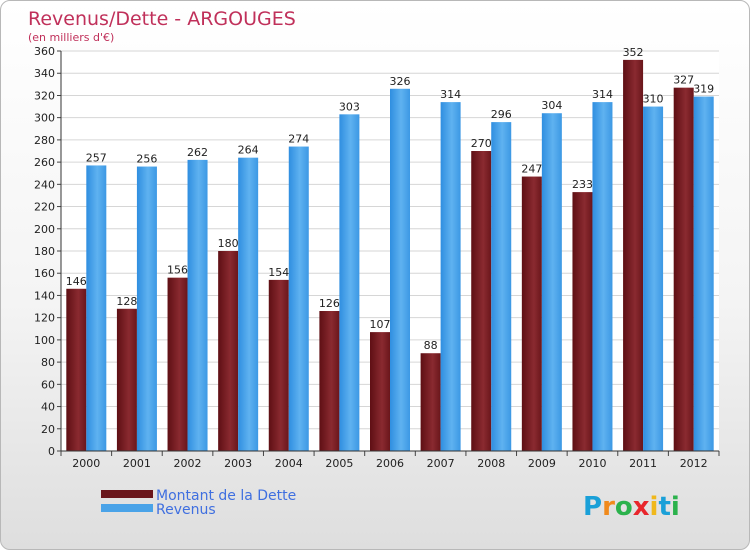 This screenshot has height=550, width=750. I want to click on legend: Montant de la Dette Revenus, so click(198, 503).